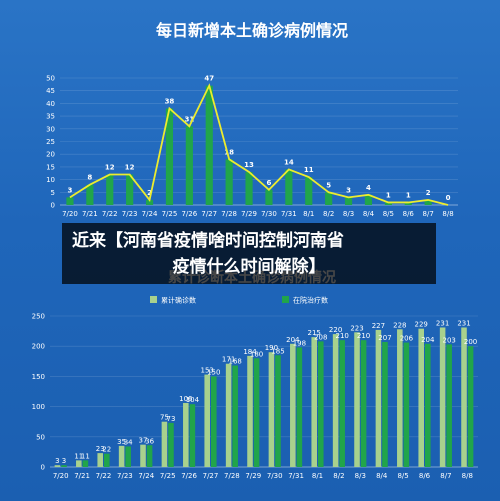 This screenshot has width=500, height=501. What do you see at coordinates (378, 326) in the screenshot?
I see `chart2-data-label: 227` at bounding box center [378, 326].